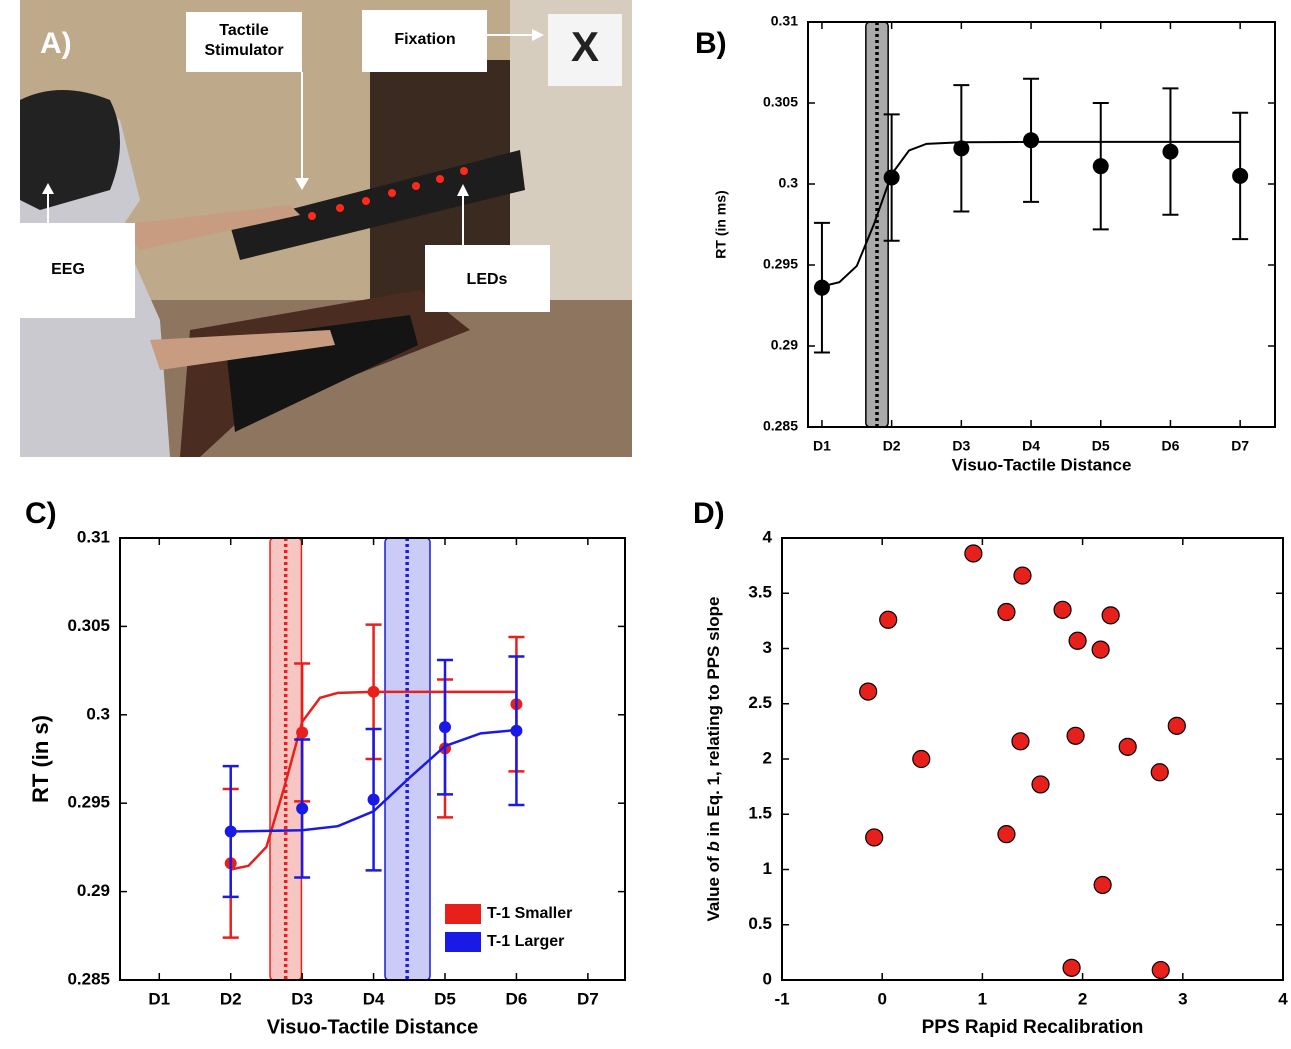 This screenshot has height=1049, width=1291. Describe the element at coordinates (56, 43) in the screenshot. I see `panel-label: A)` at that location.